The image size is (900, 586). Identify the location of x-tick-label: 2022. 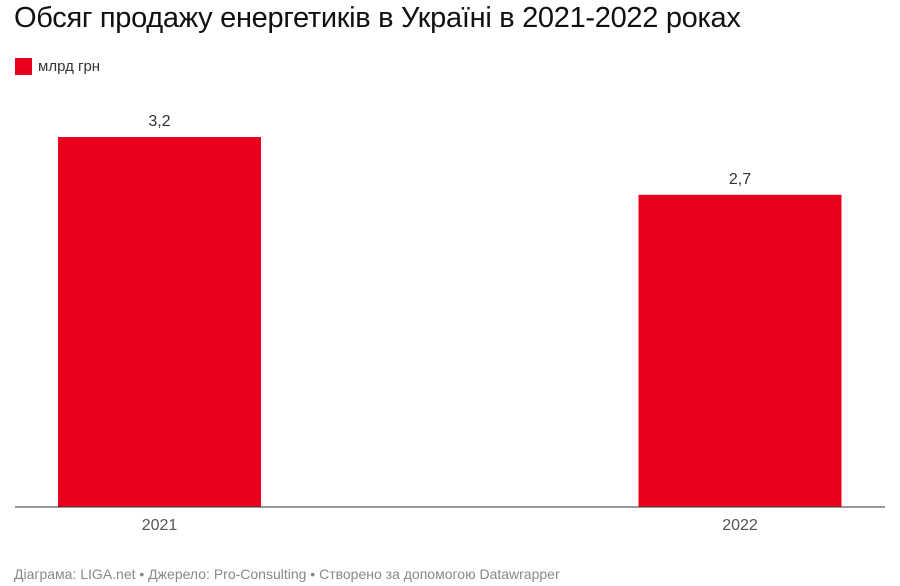
(740, 525).